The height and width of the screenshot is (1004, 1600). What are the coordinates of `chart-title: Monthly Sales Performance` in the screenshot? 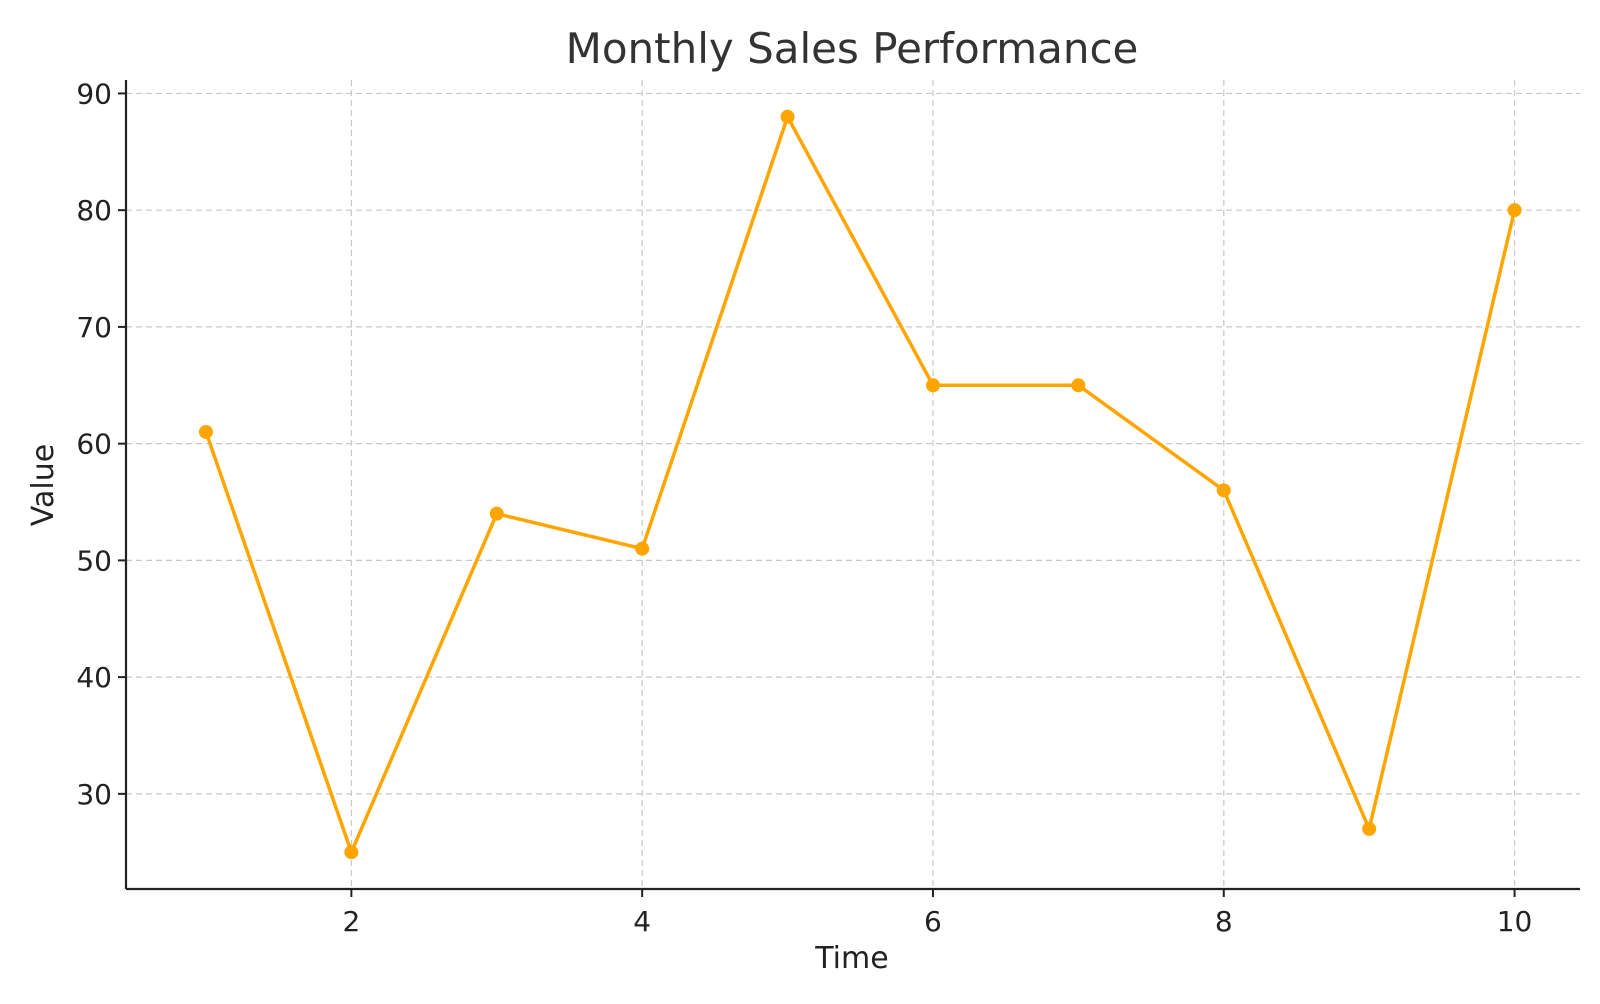 It's located at (852, 48).